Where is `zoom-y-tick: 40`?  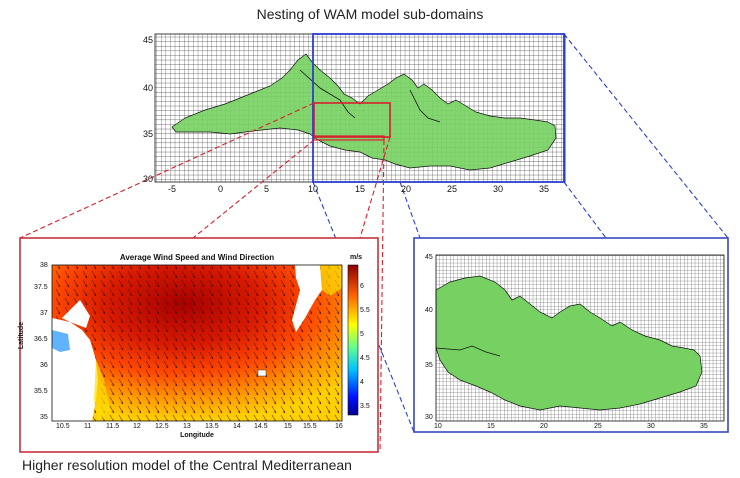 zoom-y-tick: 40 is located at coordinates (429, 310).